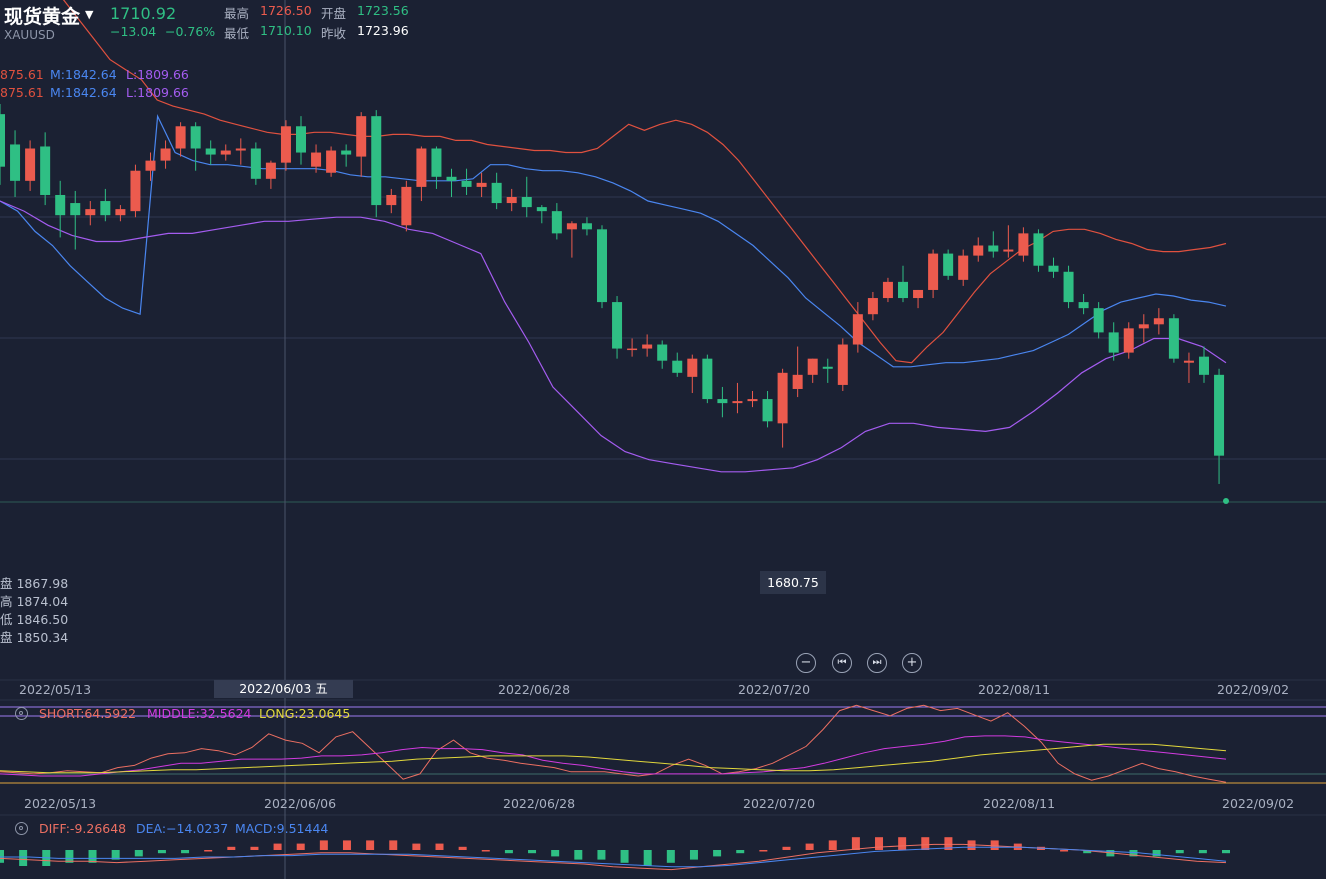  Describe the element at coordinates (1019, 803) in the screenshot. I see `sub-date-label: 2022/08/11` at that location.